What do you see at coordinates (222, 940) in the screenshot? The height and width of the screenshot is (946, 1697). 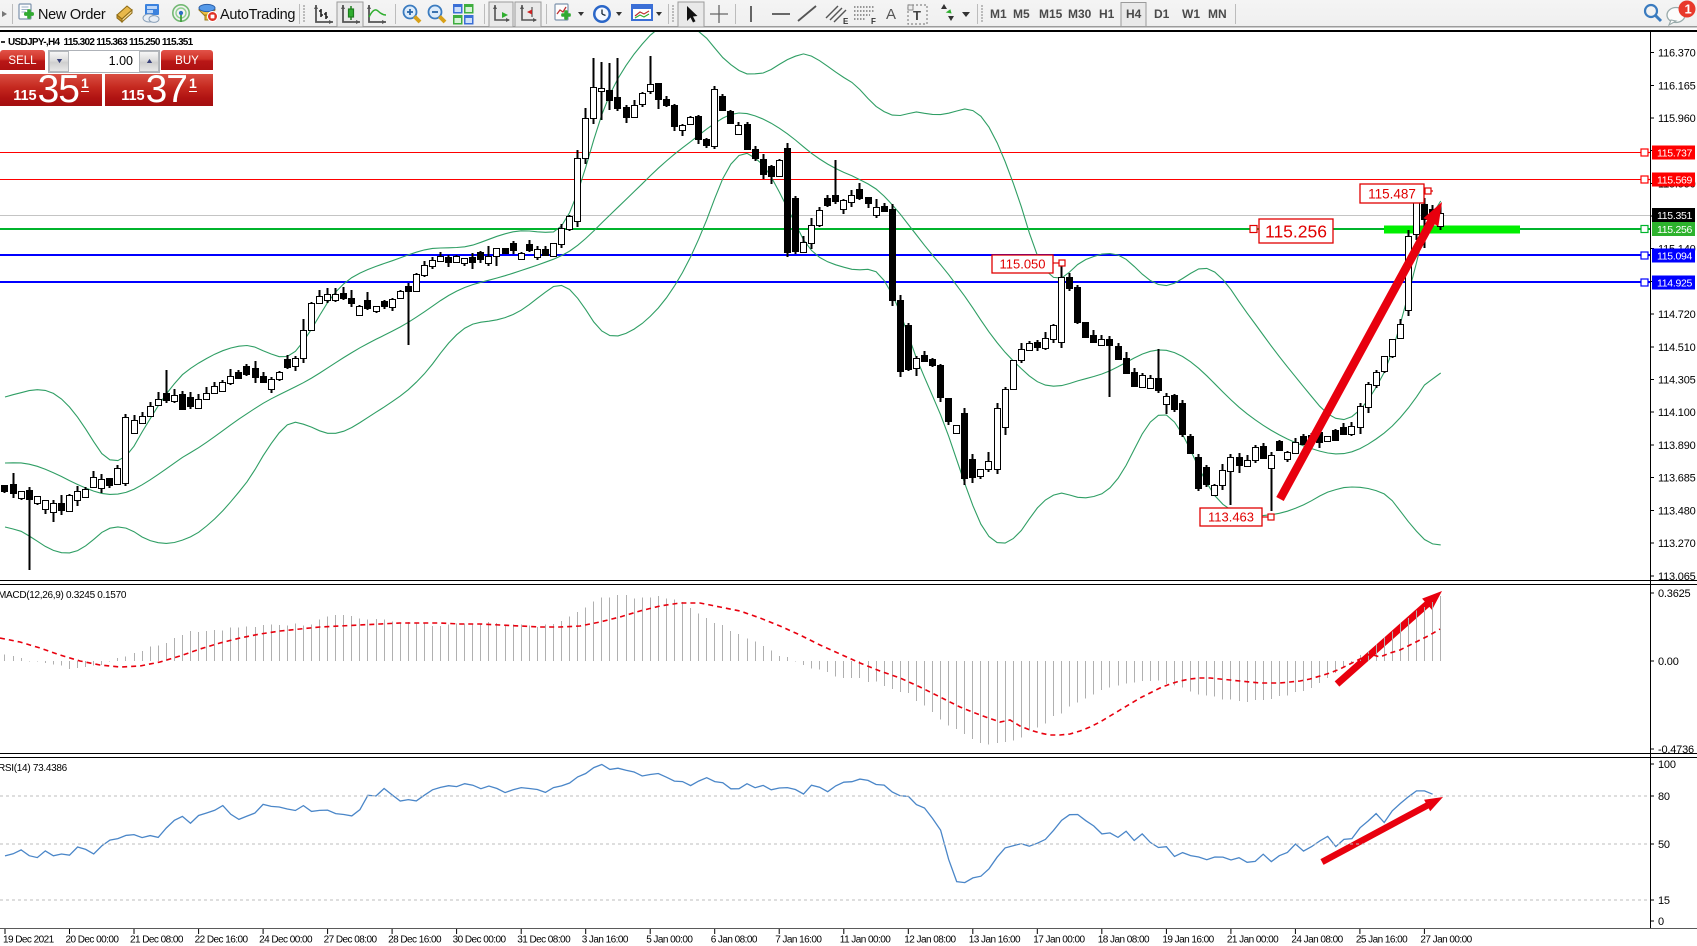 I see `svg-text: 22 Dec 16:00` at bounding box center [222, 940].